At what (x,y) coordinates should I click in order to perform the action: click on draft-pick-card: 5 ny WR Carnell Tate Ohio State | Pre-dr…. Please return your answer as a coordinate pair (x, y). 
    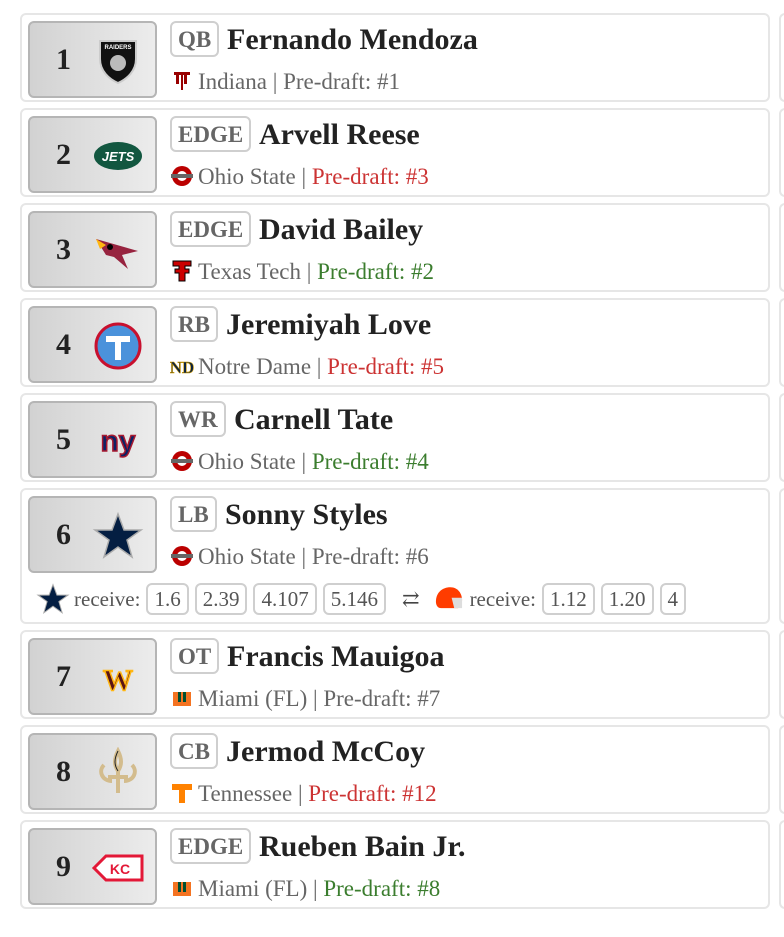
    Looking at the image, I should click on (395, 437).